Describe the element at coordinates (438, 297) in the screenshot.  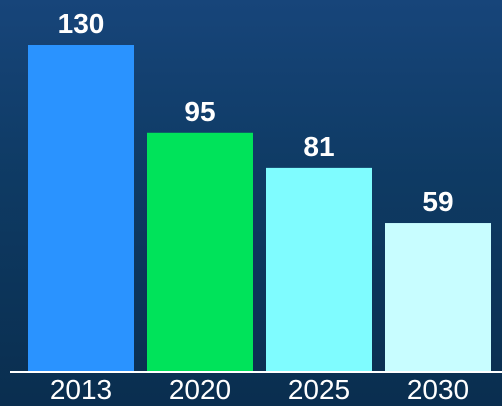
I see `bar-2030` at that location.